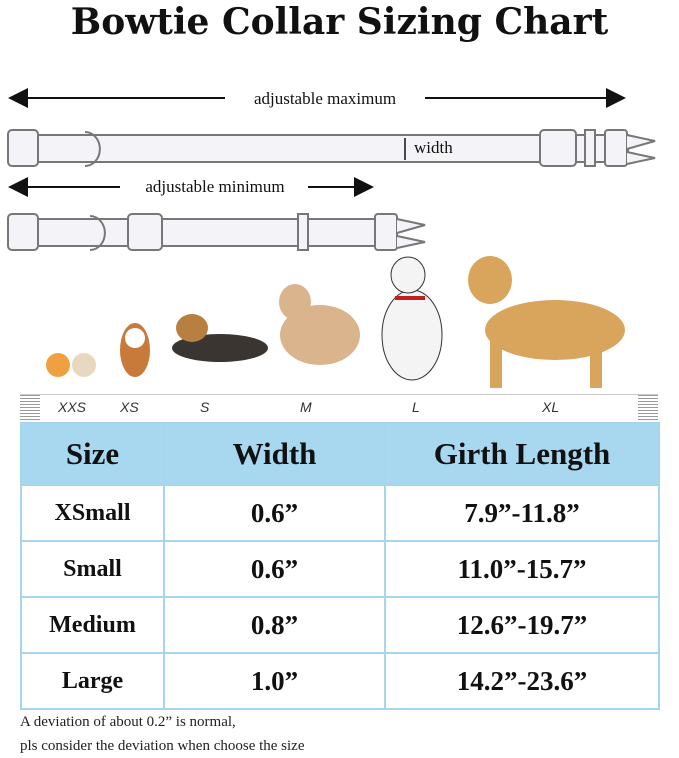 The width and height of the screenshot is (679, 758). I want to click on chart-title: Bowtie Collar Sizing Chart, so click(339, 22).